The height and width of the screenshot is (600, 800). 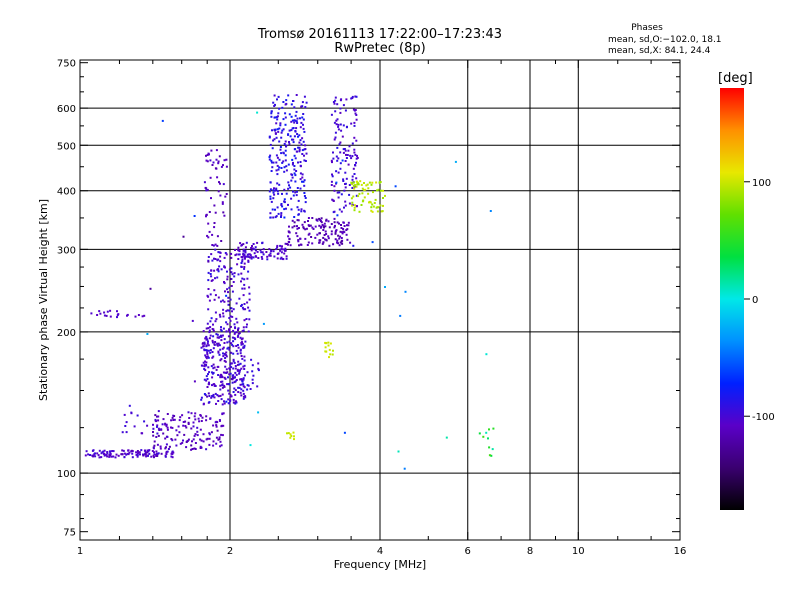 I want to click on y-tick-label: 600, so click(x=66, y=109).